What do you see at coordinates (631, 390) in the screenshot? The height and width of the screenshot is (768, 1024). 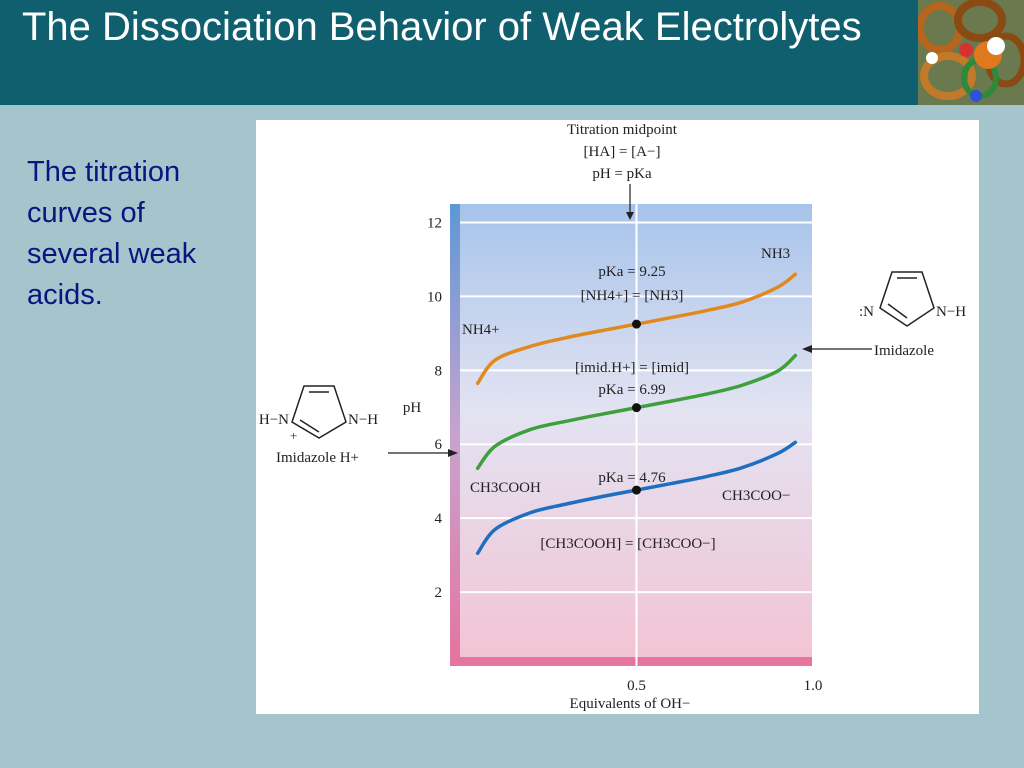 I see `imid-pka-label: pKa = 6.99` at bounding box center [631, 390].